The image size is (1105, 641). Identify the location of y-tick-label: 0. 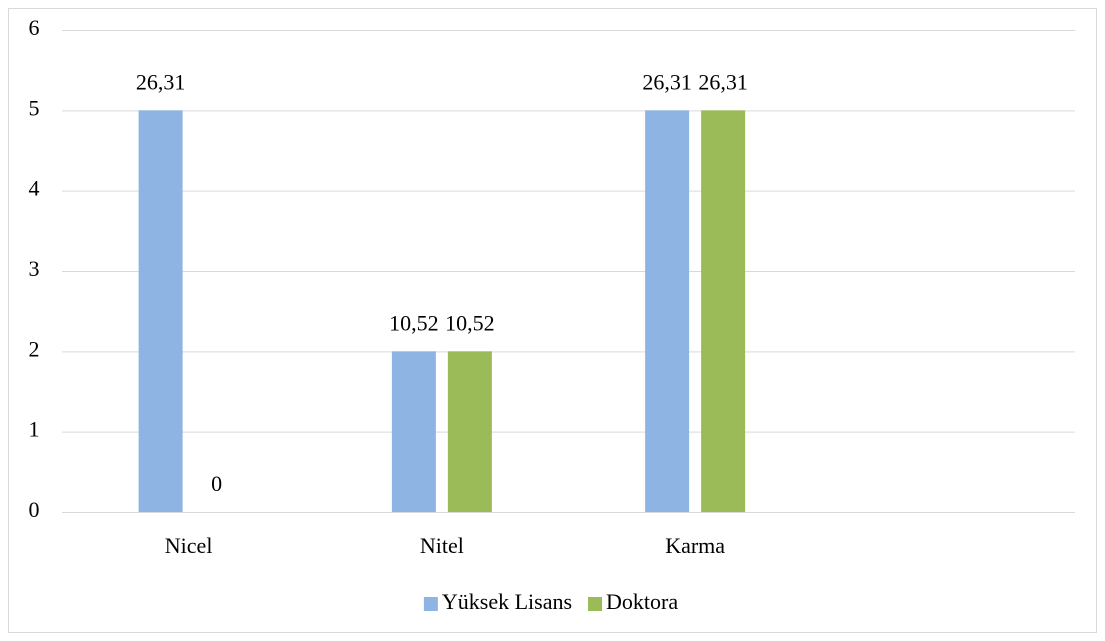
(34, 509).